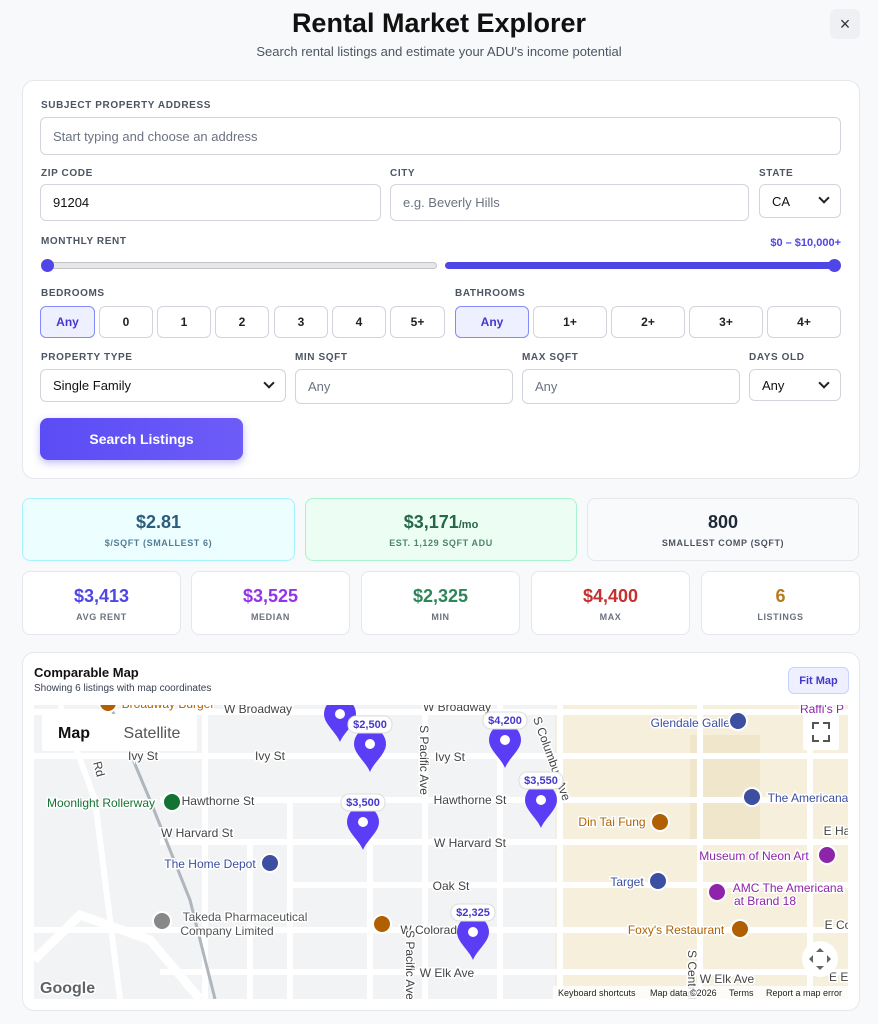 This screenshot has width=878, height=1024. What do you see at coordinates (242, 322) in the screenshot?
I see `bedroom-option: 2` at bounding box center [242, 322].